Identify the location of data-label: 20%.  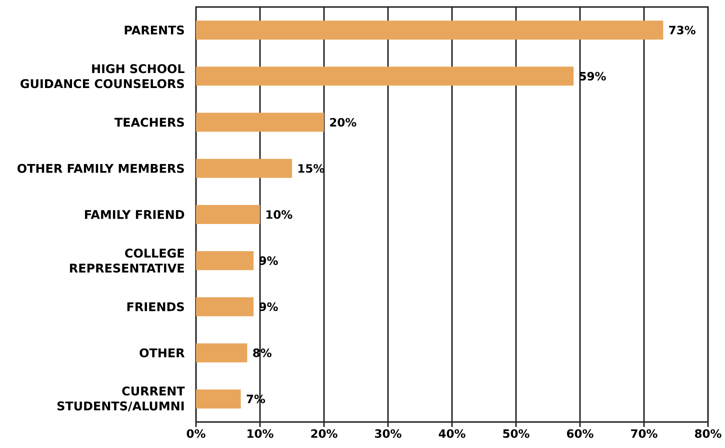
(343, 122).